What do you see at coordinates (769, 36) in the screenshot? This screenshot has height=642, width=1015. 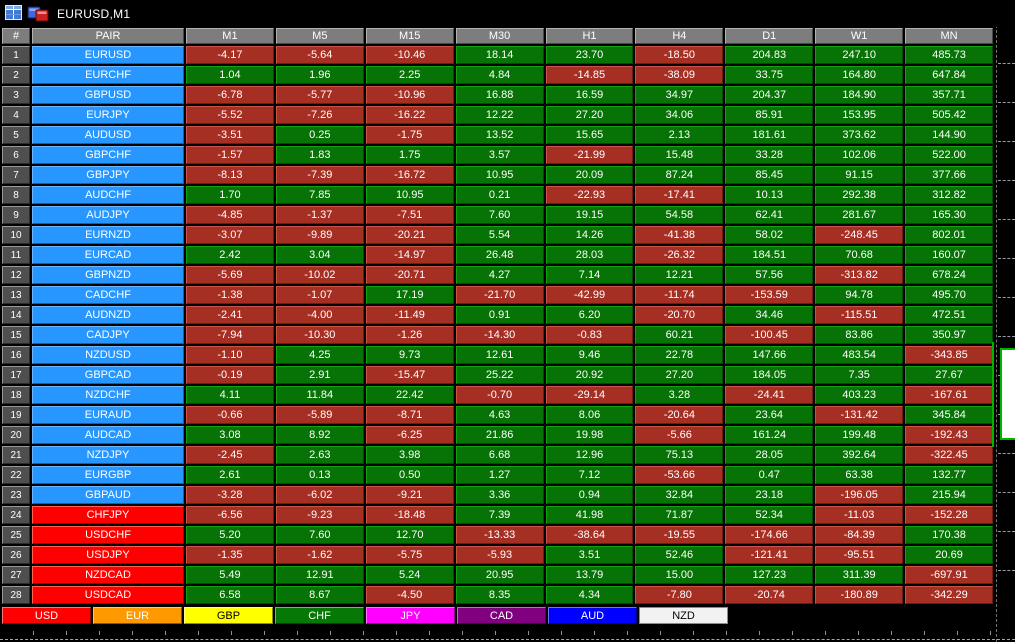 I see `header-timeframe-d1: D1` at bounding box center [769, 36].